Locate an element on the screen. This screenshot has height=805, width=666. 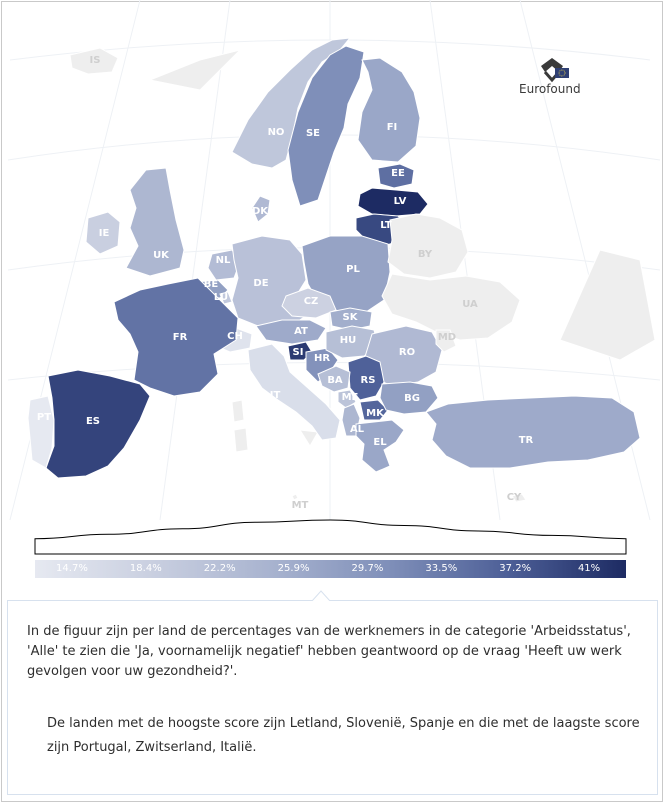
country-mt is located at coordinates (295, 497).